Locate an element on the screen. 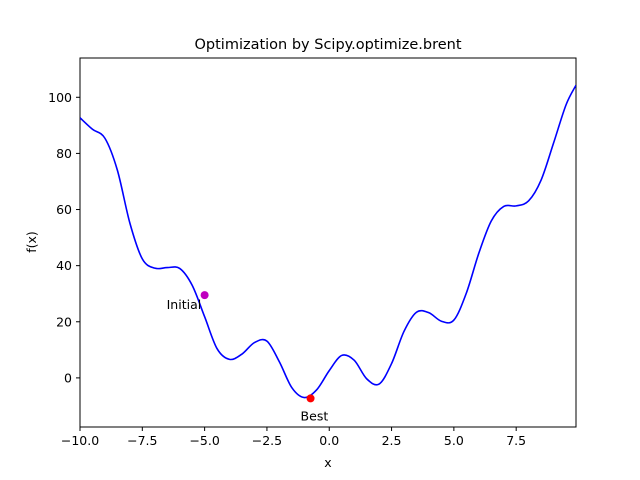 The height and width of the screenshot is (480, 640). y-tick-label: 40 is located at coordinates (64, 265).